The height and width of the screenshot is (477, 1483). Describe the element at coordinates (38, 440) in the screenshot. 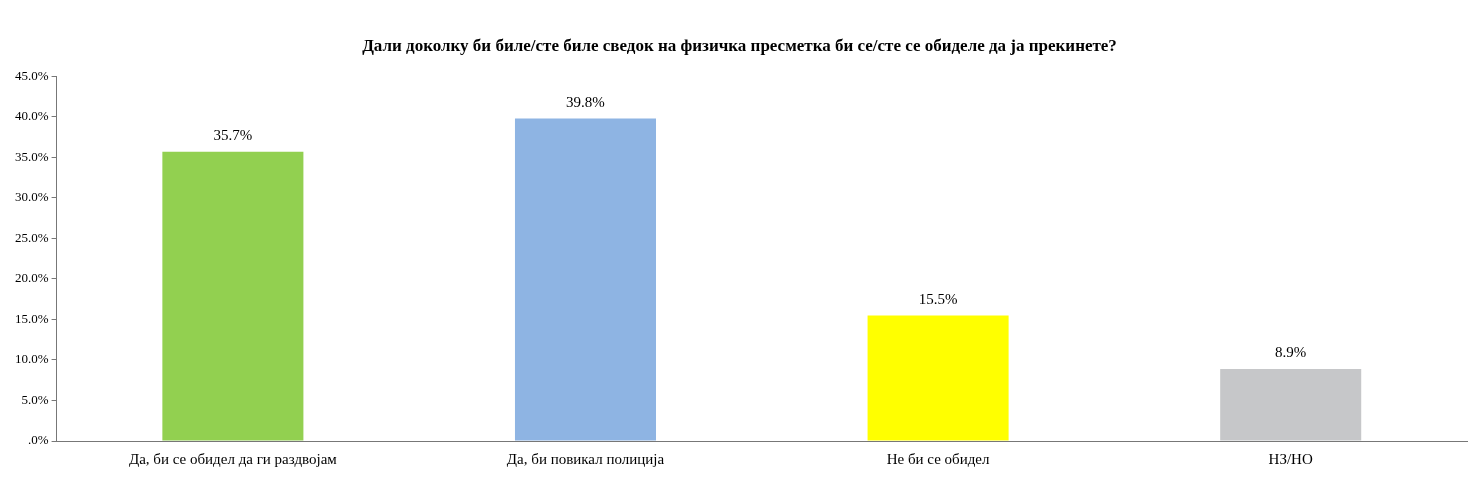

I see `y-tick-label: .0%` at that location.